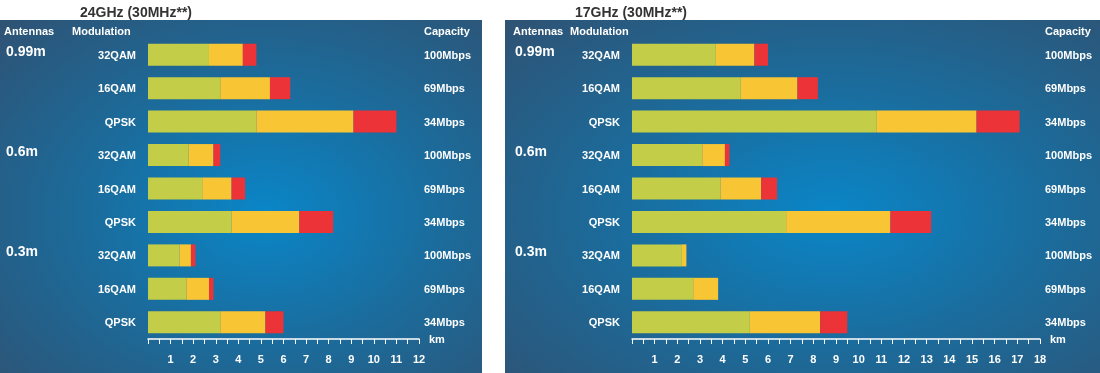 The width and height of the screenshot is (1100, 373). What do you see at coordinates (950, 358) in the screenshot?
I see `x-tick-label: 14` at bounding box center [950, 358].